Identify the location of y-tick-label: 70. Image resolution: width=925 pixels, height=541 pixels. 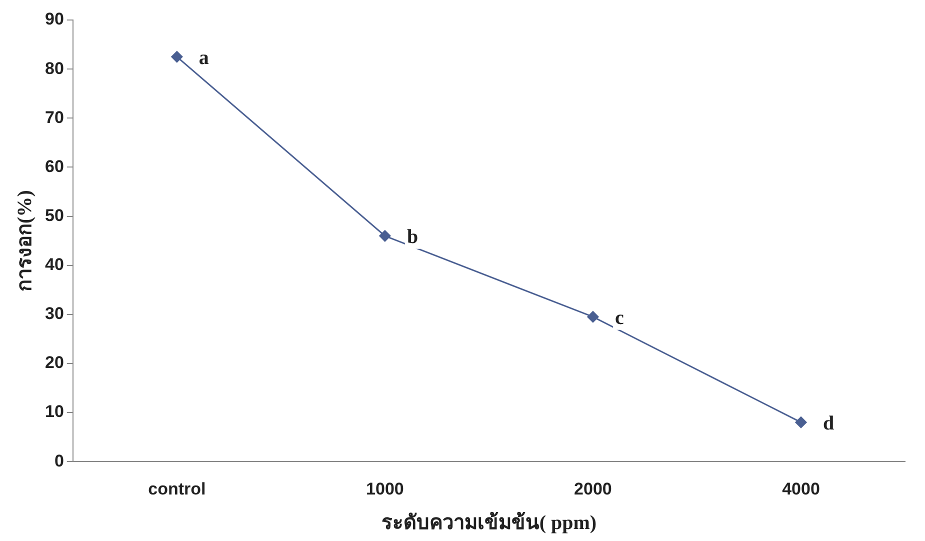
(54, 117).